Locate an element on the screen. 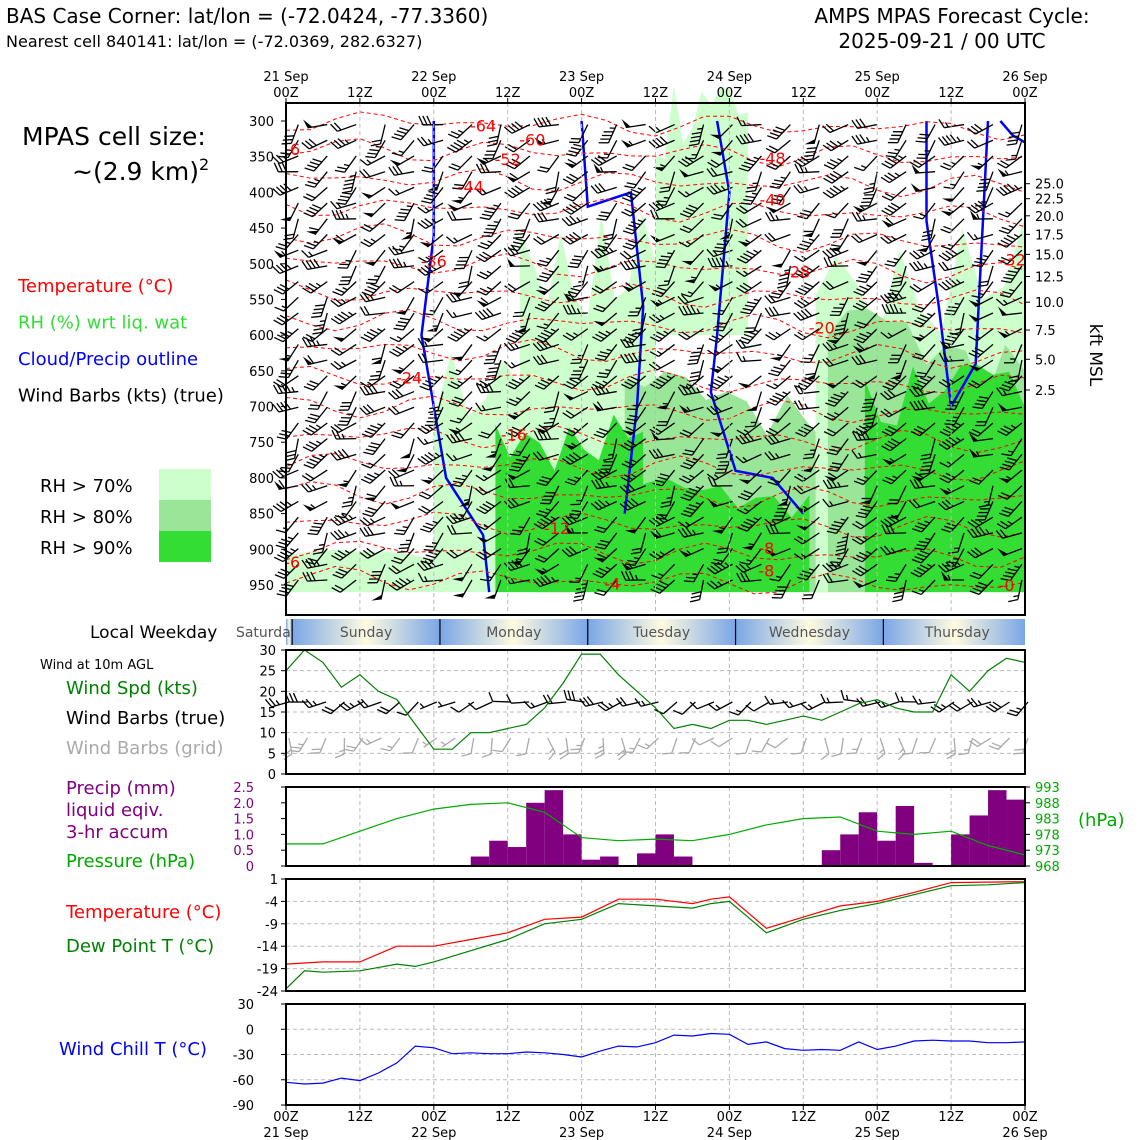  wind-tick-label: 25 is located at coordinates (267, 672).